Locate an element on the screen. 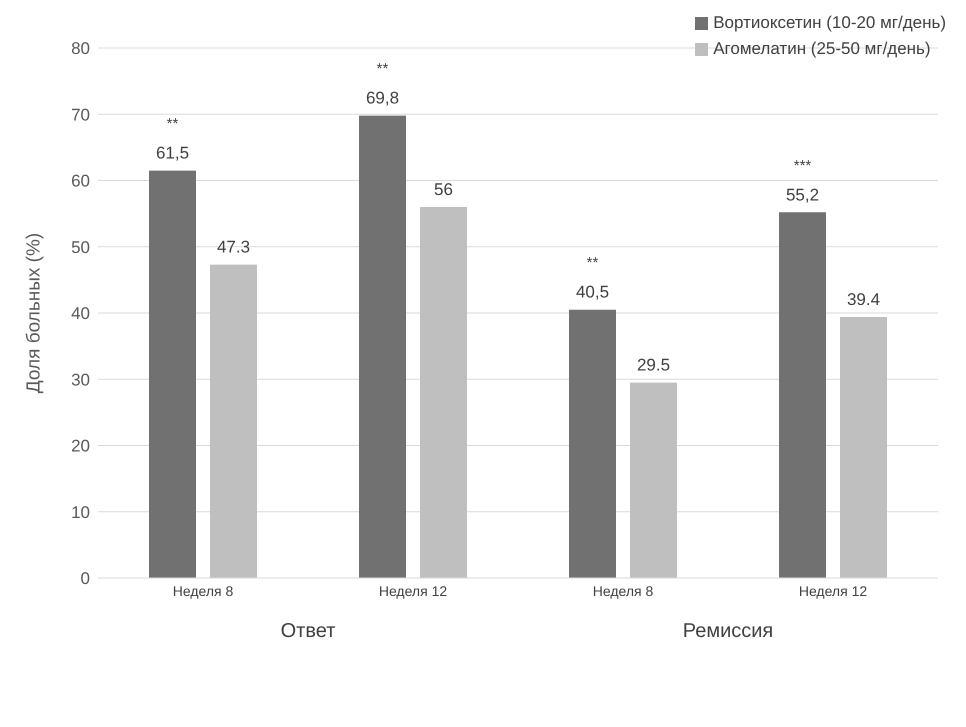 The width and height of the screenshot is (966, 727). y-tick-label: 70 is located at coordinates (80, 114).